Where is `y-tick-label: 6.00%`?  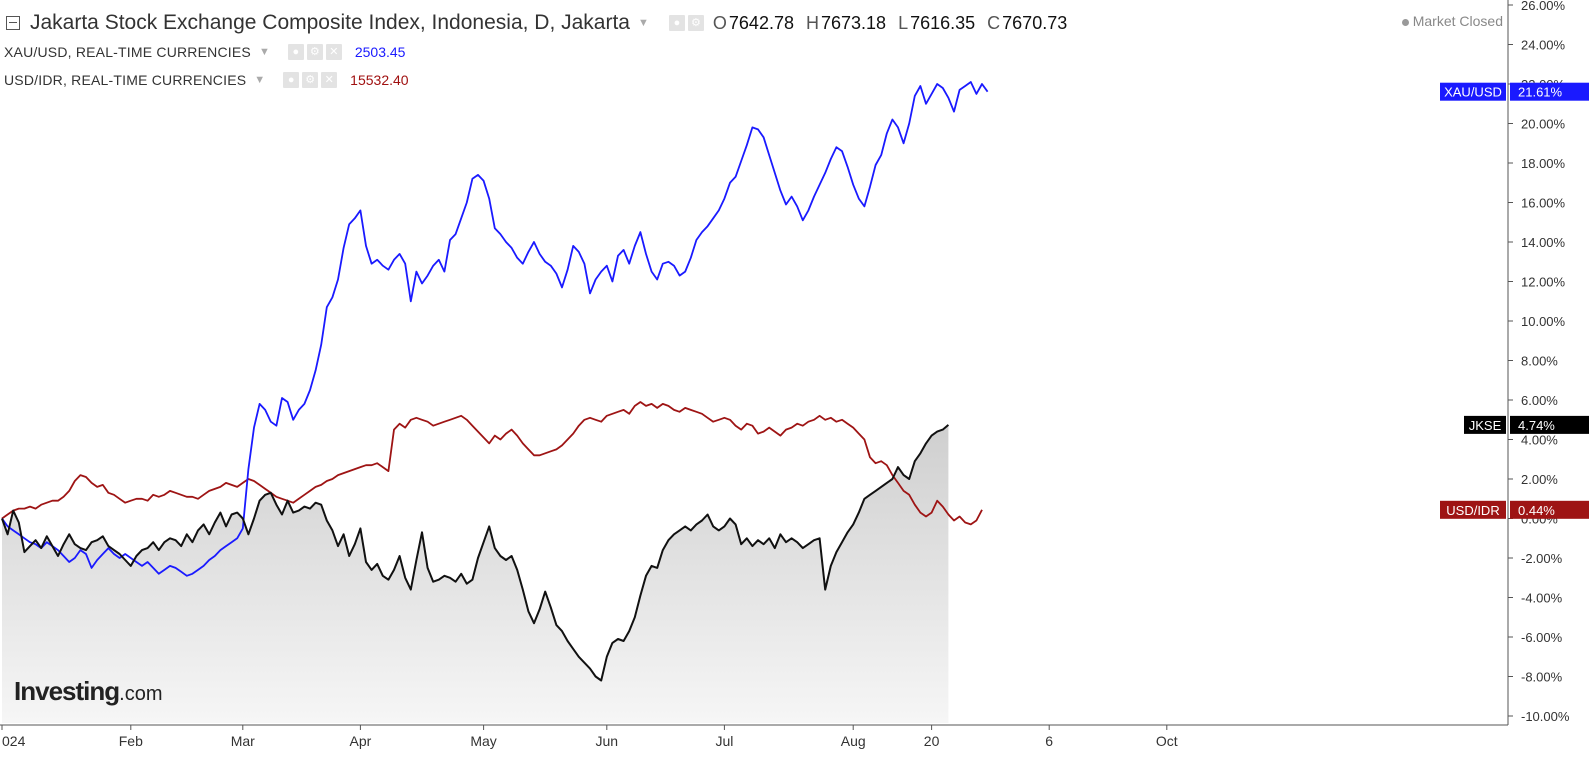 y-tick-label: 6.00% is located at coordinates (1539, 400).